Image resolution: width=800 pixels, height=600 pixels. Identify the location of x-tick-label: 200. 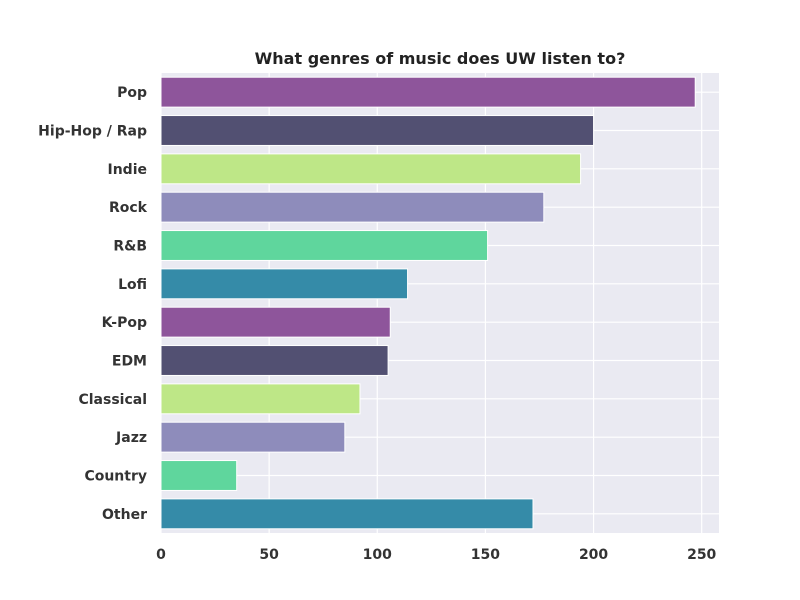
(593, 555).